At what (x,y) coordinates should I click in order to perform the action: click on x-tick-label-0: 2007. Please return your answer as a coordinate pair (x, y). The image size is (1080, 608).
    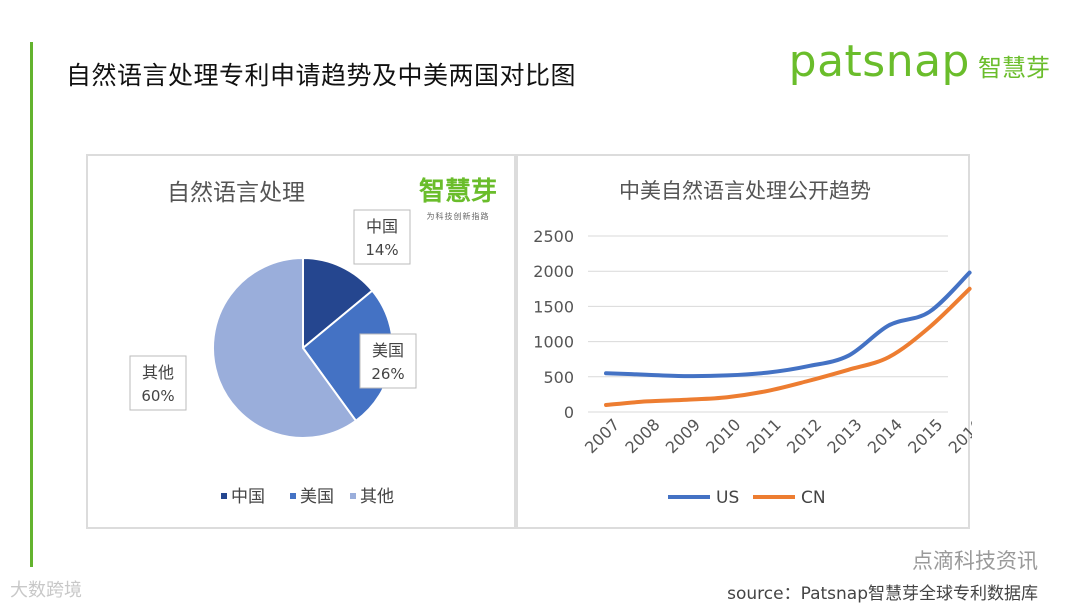
    Looking at the image, I should click on (602, 436).